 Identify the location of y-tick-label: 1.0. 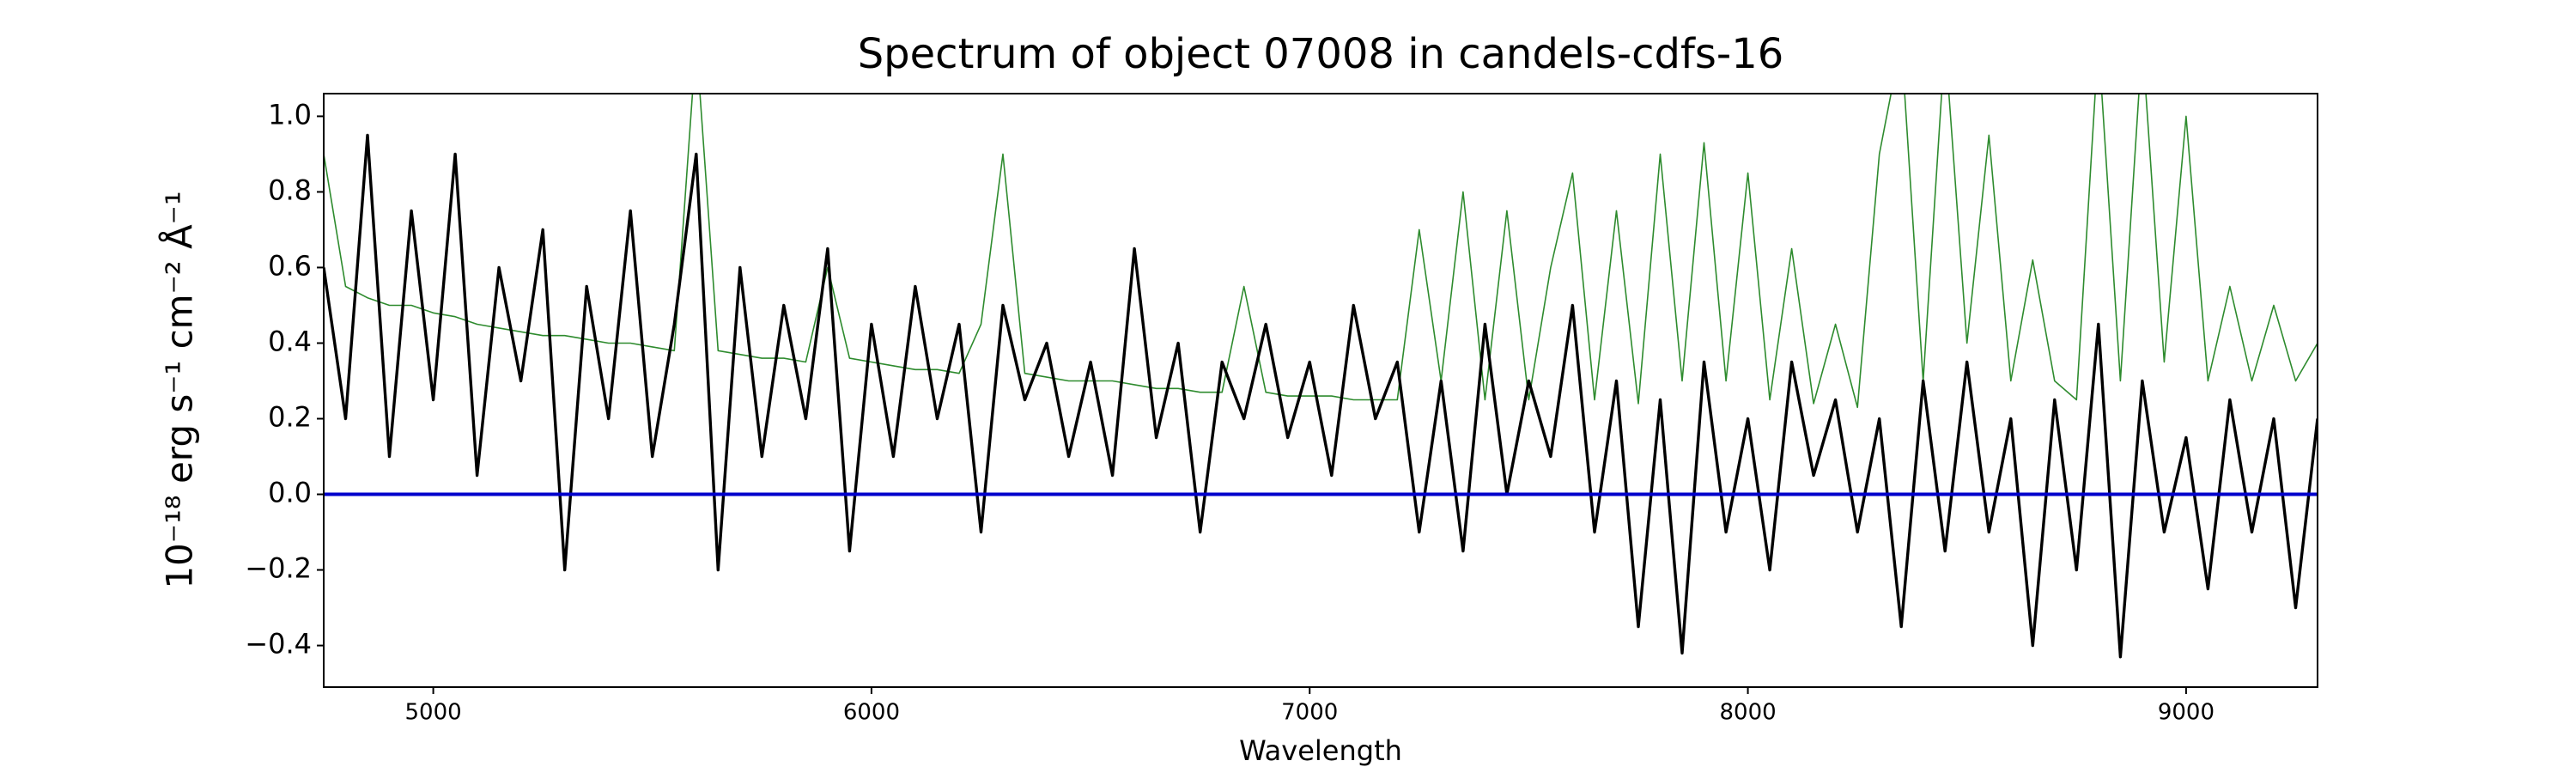
(290, 114).